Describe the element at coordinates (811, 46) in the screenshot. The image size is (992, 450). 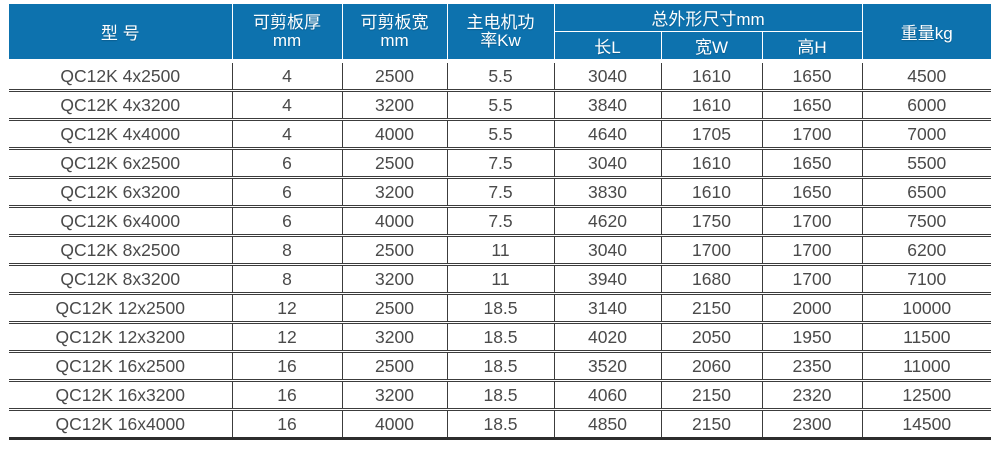
I see `col-header-dim-height: 高H` at that location.